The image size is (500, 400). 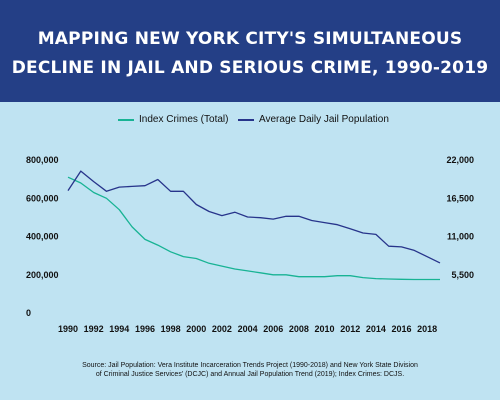 I want to click on legend-item-index-crimes: Index Crimes (Total), so click(x=173, y=119).